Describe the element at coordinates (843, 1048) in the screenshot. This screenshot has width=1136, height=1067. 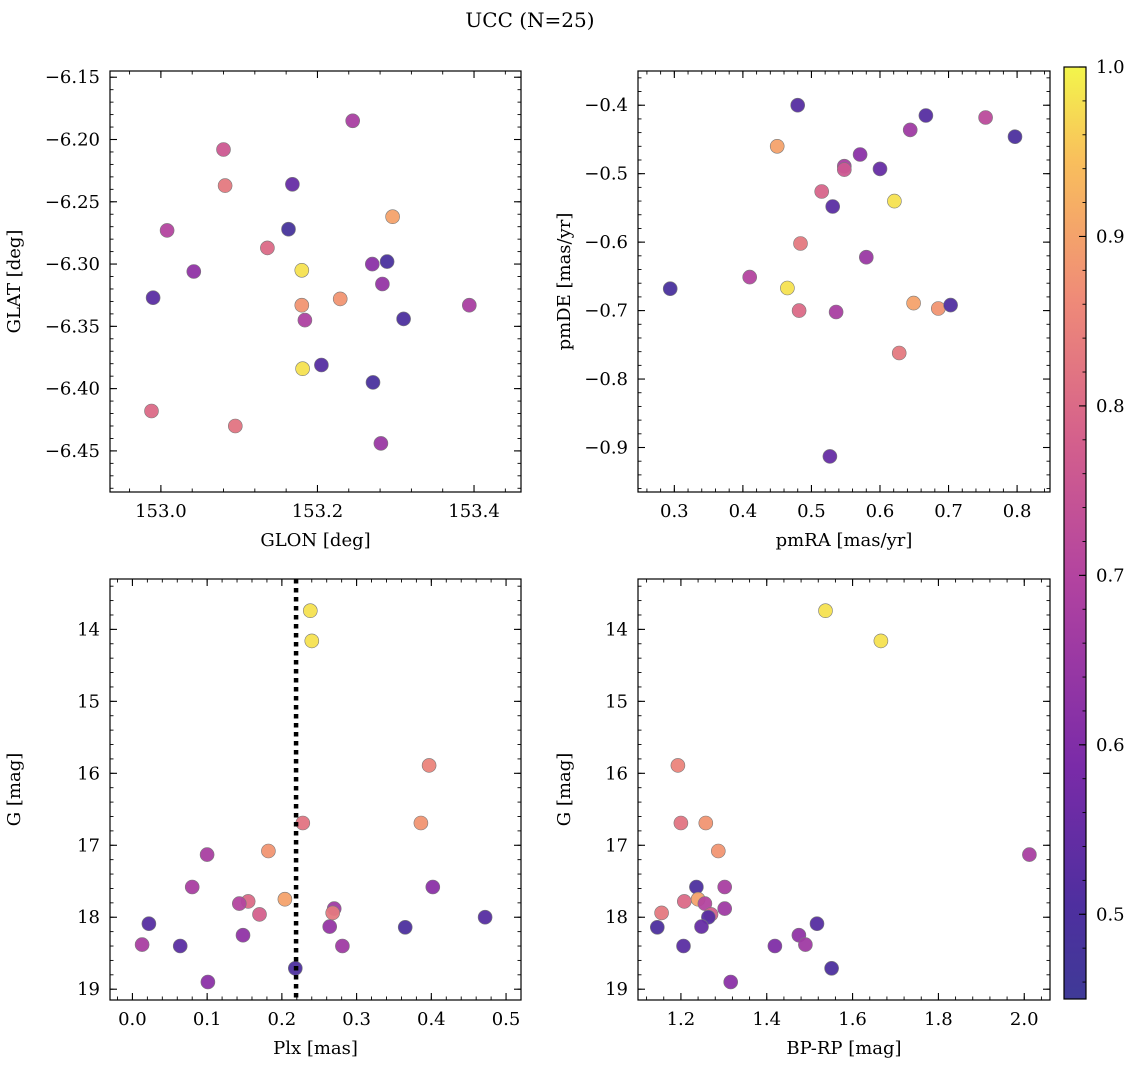
I see `x-axis-label: BP-RP [mag]` at that location.